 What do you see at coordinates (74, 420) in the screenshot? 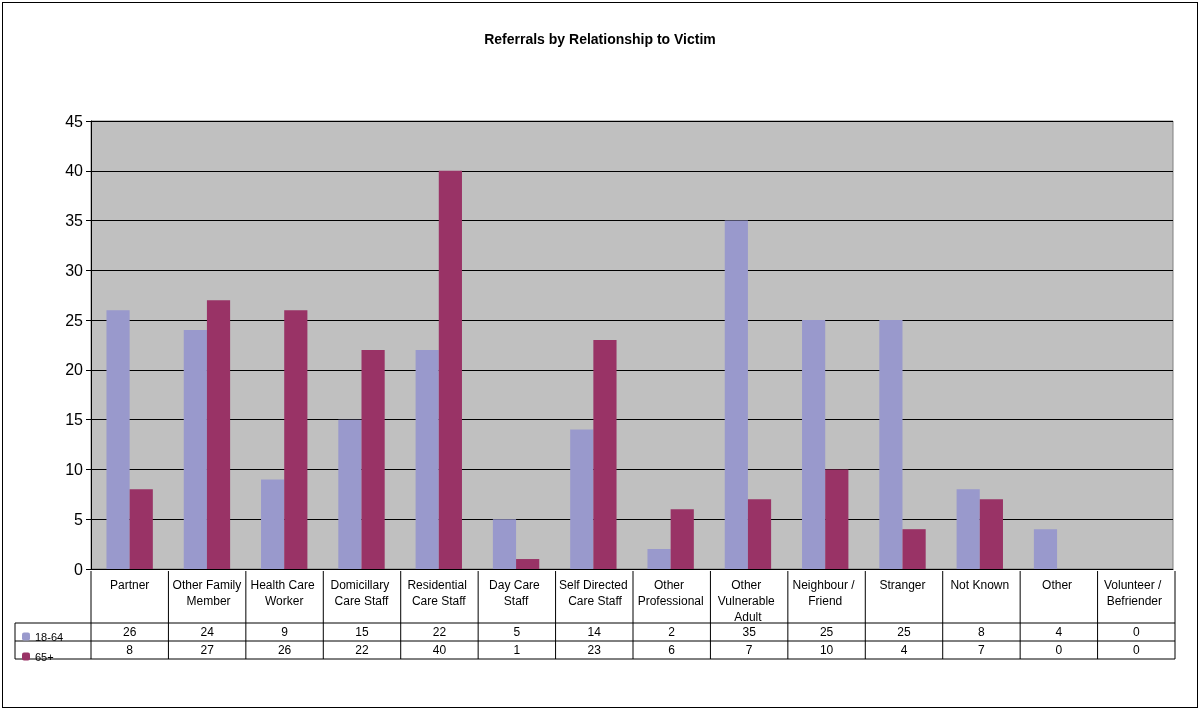
I see `y-tick-label: 15` at bounding box center [74, 420].